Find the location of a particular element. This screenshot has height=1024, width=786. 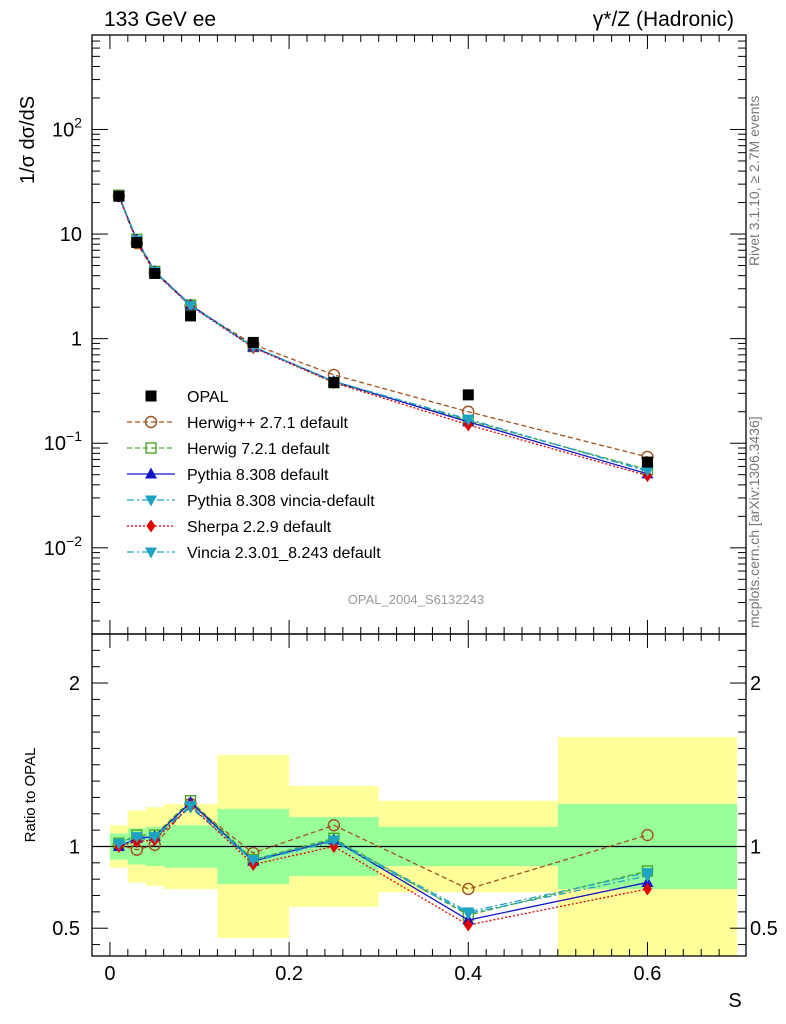

legend-entry-sherpa-2-2-9-default: Sherpa 2.2.9 default is located at coordinates (229, 527).